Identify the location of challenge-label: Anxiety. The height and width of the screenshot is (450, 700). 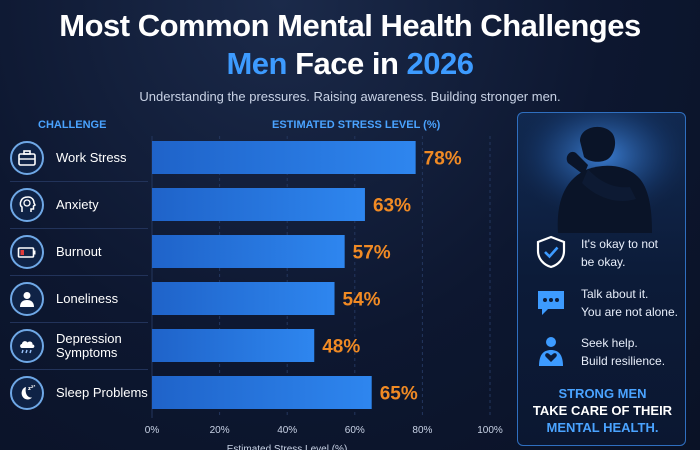
(77, 204).